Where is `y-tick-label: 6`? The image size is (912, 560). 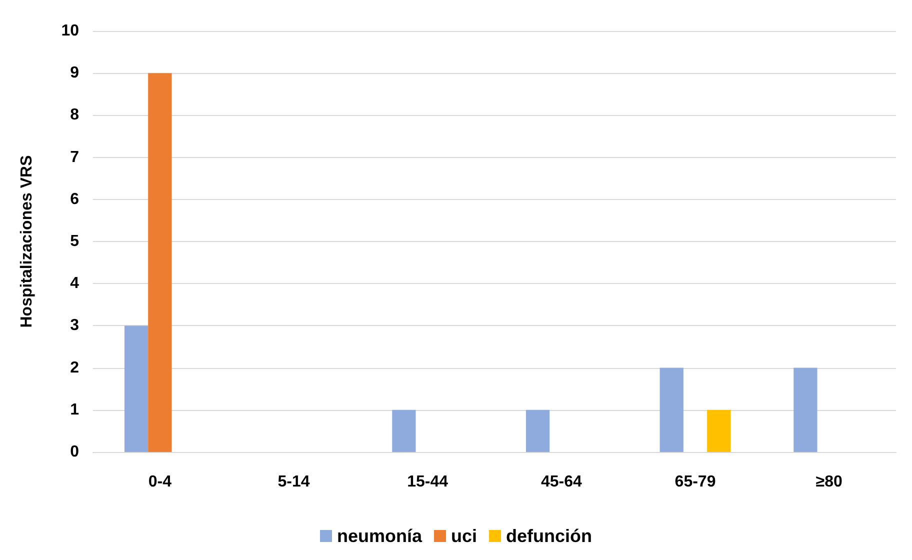
y-tick-label: 6 is located at coordinates (75, 199).